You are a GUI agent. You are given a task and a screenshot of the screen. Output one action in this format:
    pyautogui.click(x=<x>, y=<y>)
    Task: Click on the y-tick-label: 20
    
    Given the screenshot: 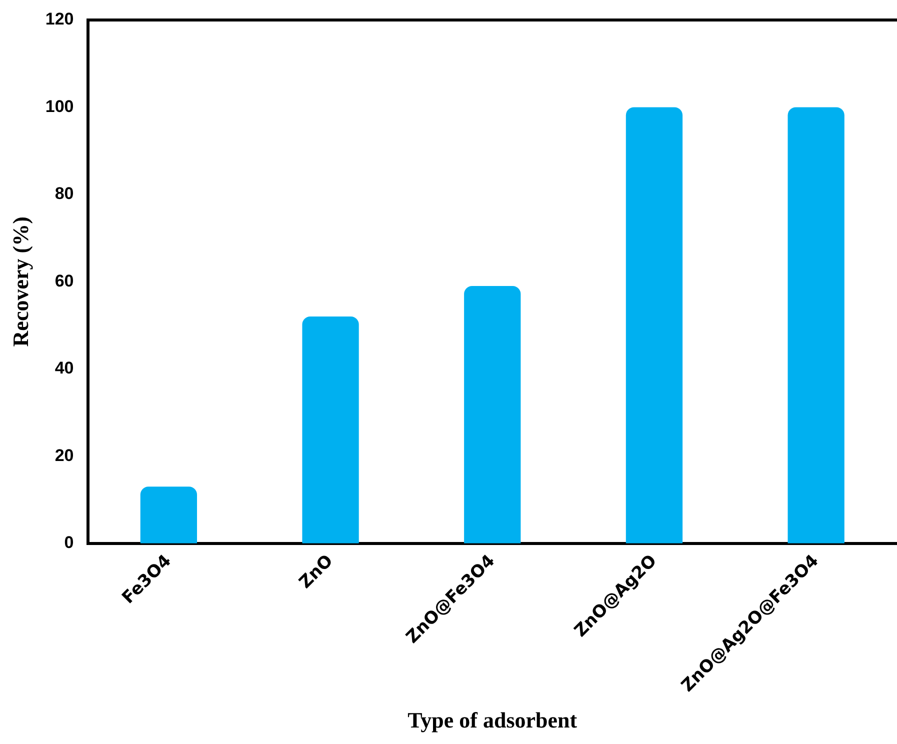 What is the action you would take?
    pyautogui.click(x=64, y=455)
    